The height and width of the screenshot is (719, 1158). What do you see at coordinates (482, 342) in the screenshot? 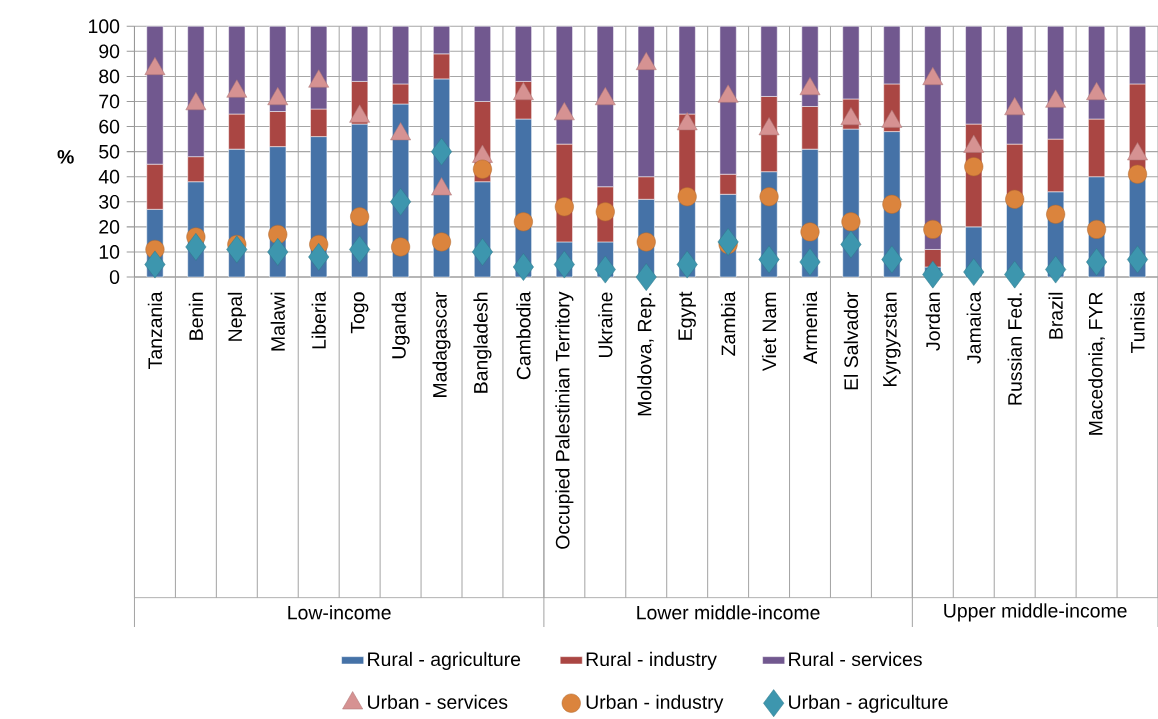
I see `x-tick-label: Bangladesh` at bounding box center [482, 342].